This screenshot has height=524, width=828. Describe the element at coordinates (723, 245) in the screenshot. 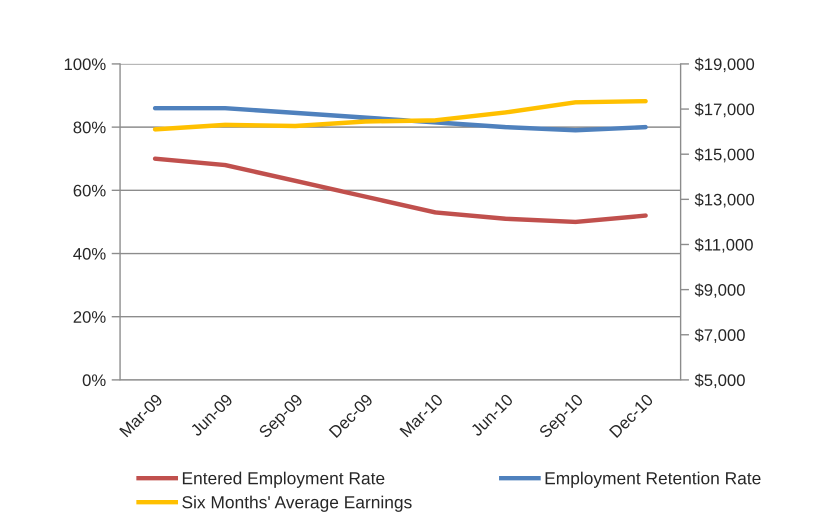

I see `y2-tick-label: $11,000` at that location.